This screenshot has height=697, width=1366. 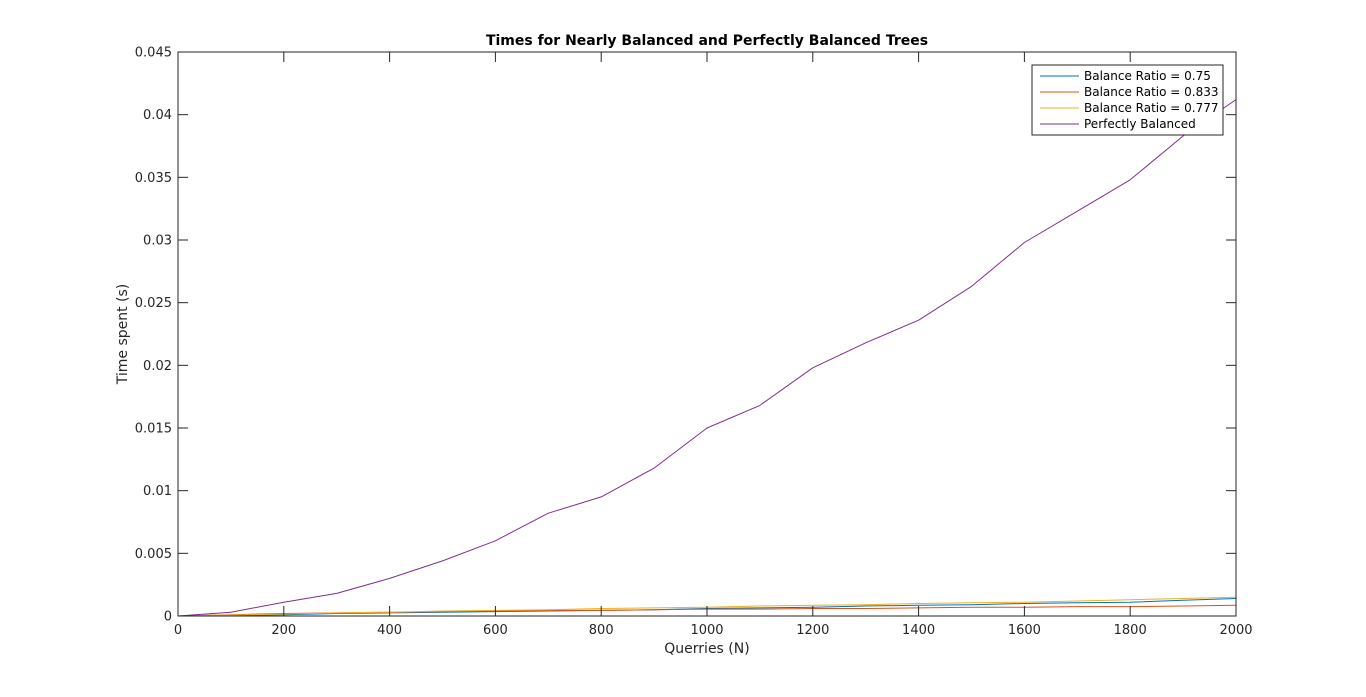 What do you see at coordinates (812, 630) in the screenshot?
I see `x-tick-label: 1200` at bounding box center [812, 630].